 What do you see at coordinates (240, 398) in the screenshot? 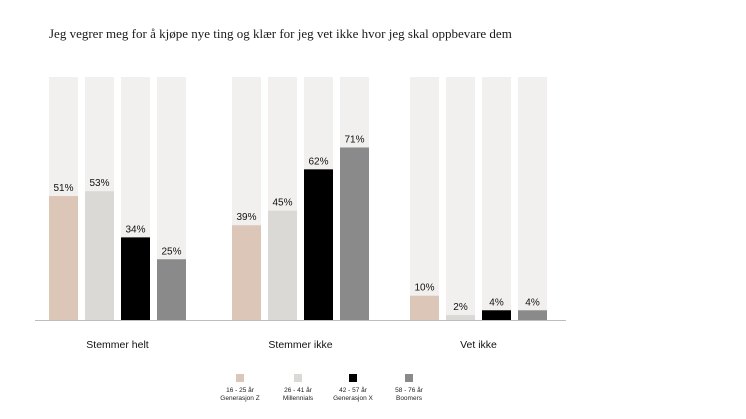
I see `legend-label: Generasjon Z` at bounding box center [240, 398].